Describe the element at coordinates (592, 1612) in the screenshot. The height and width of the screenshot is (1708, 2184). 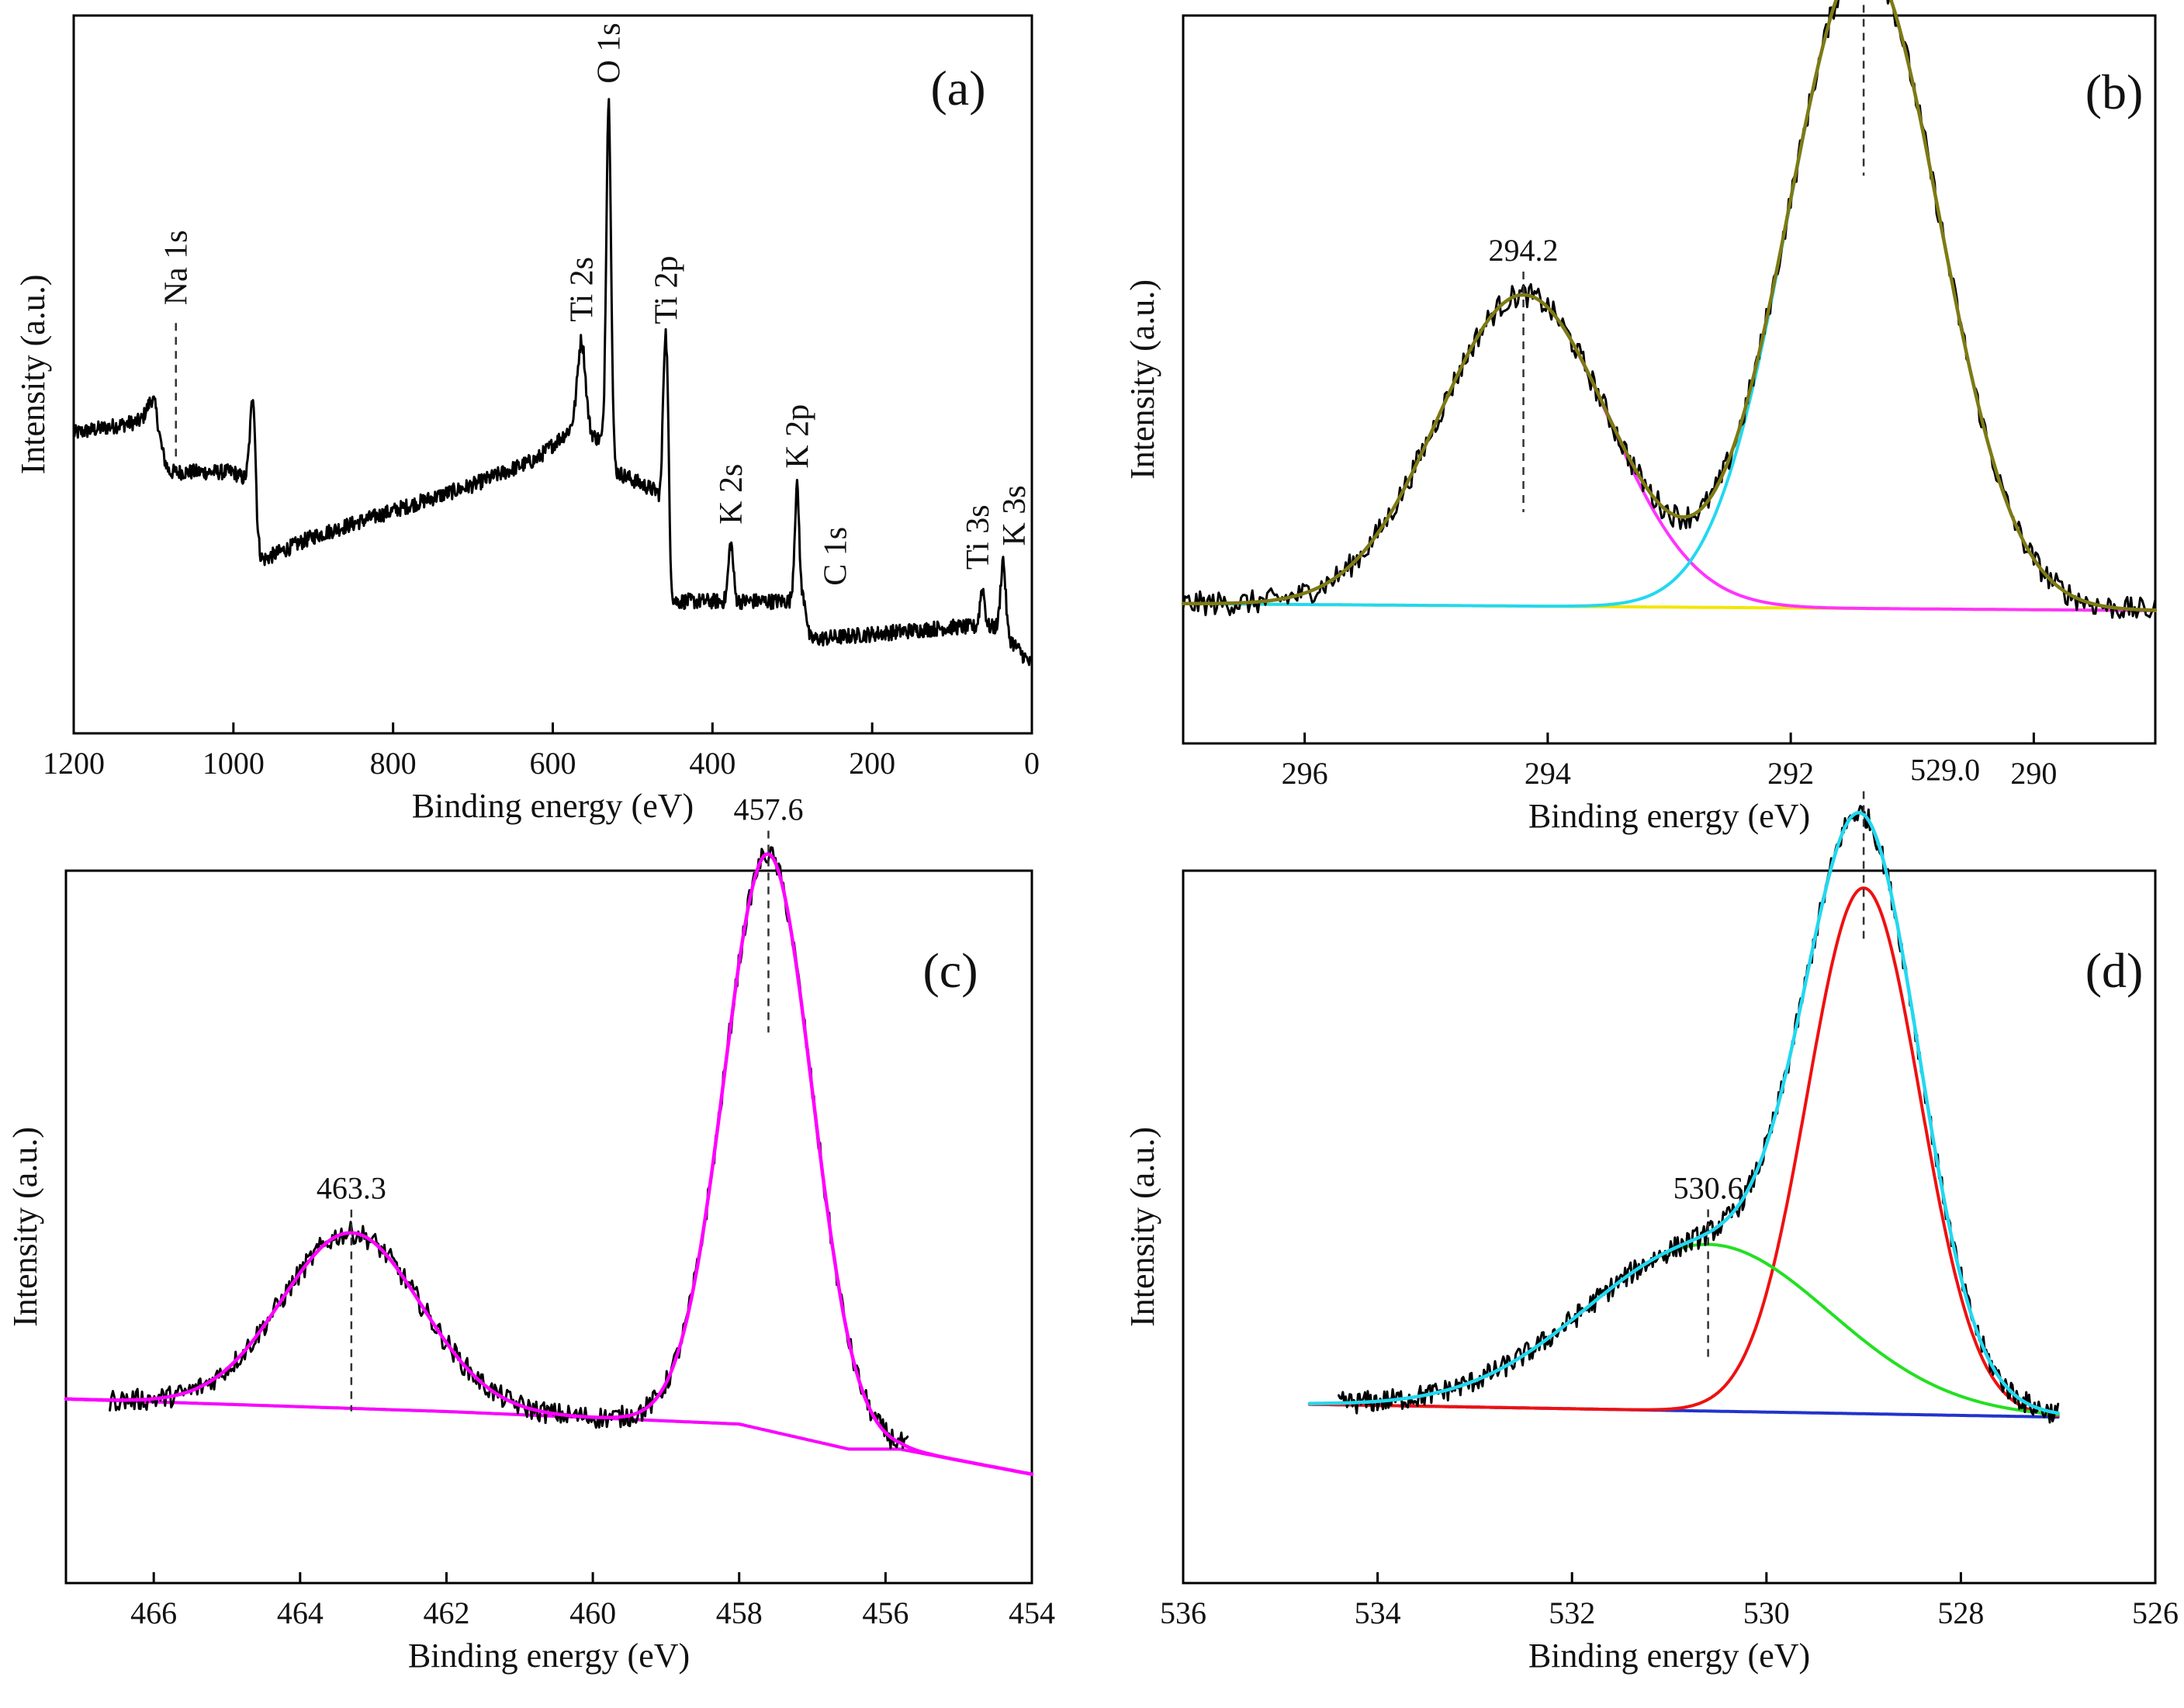
I see `x-tick-label: 460` at that location.